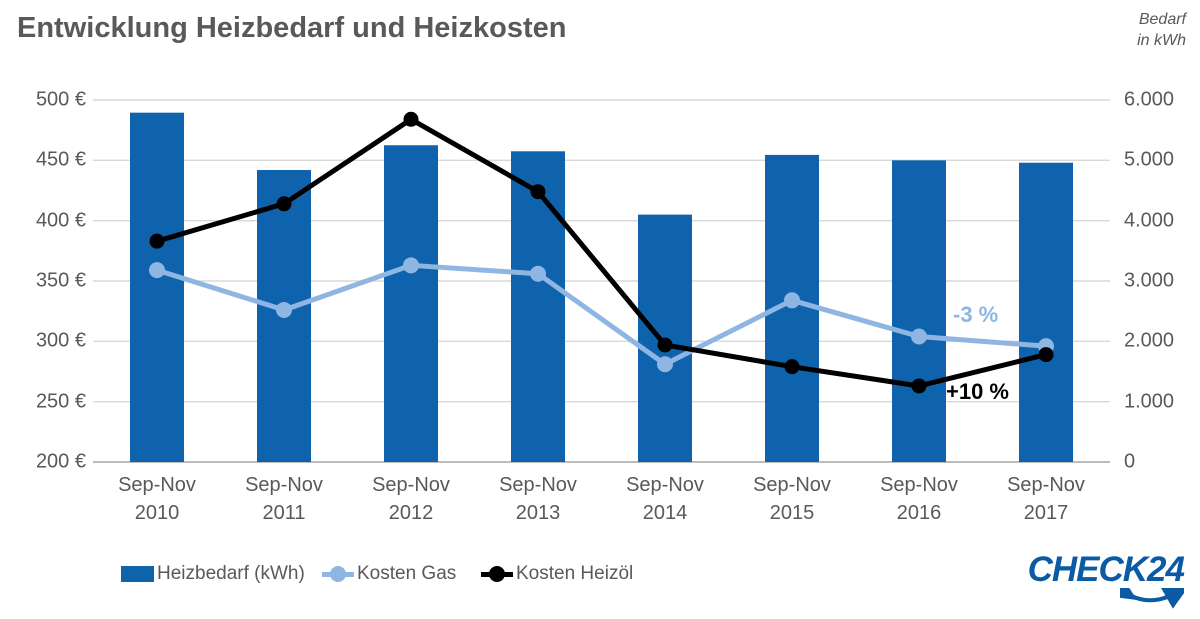 The height and width of the screenshot is (619, 1200). Describe the element at coordinates (407, 573) in the screenshot. I see `legend-label-gas: Kosten Gas` at that location.